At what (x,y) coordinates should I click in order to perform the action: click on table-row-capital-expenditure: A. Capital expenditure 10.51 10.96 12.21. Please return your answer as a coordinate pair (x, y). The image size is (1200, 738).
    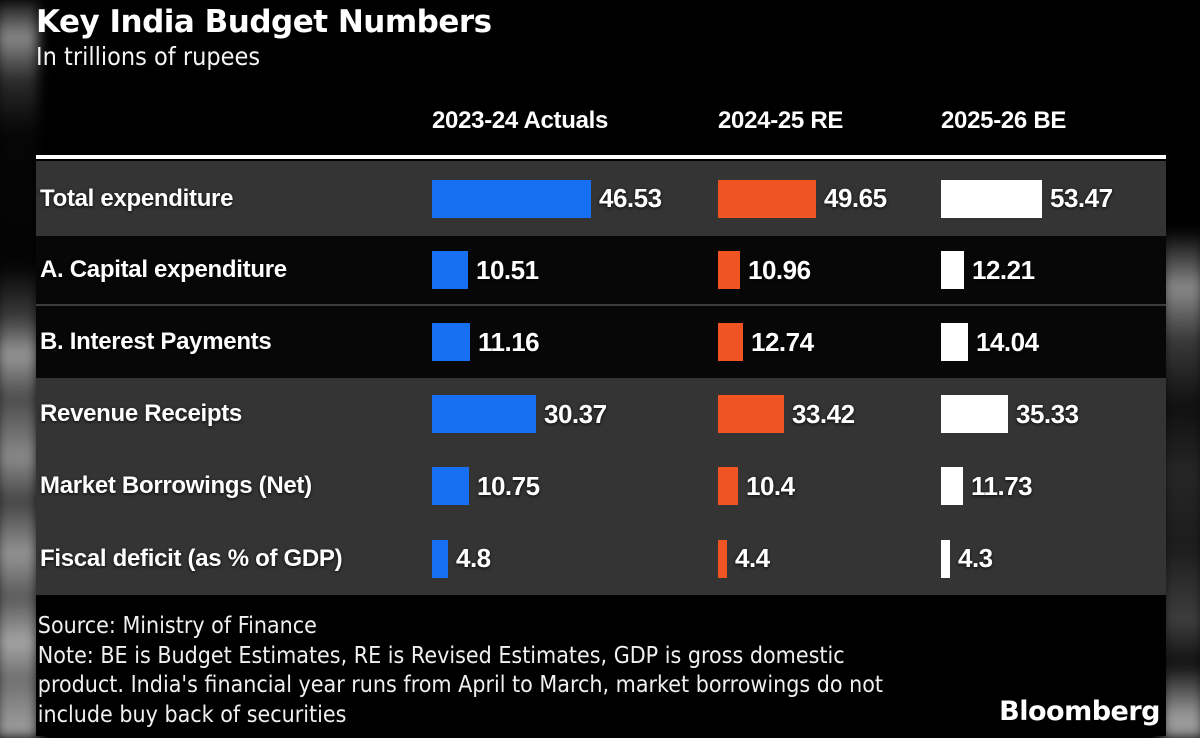
    Looking at the image, I should click on (601, 271).